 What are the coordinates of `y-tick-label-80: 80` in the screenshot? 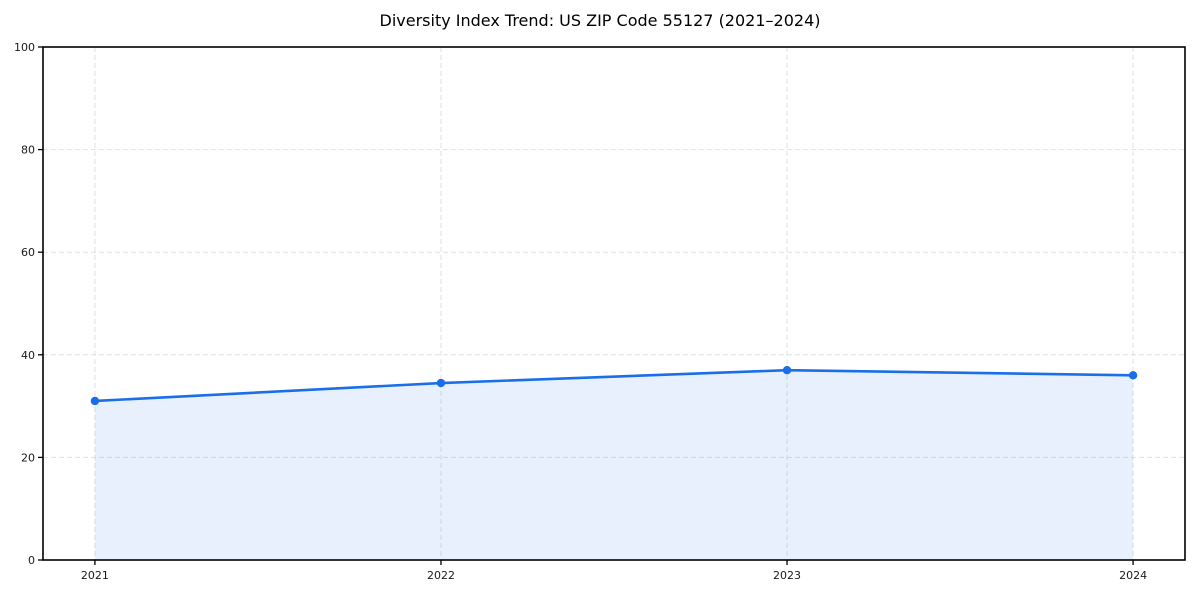 It's located at (28, 150).